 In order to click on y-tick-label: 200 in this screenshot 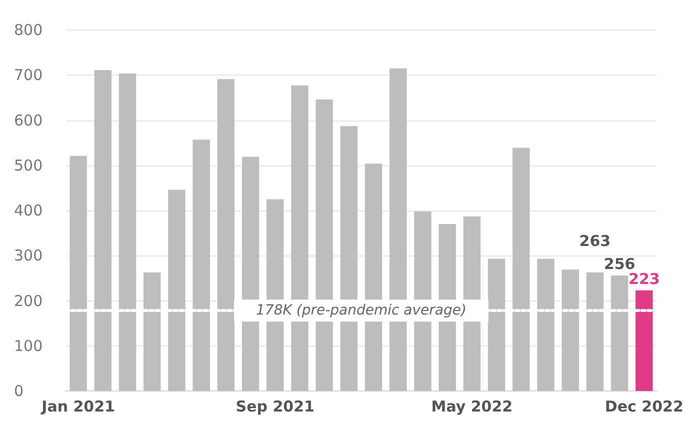, I will do `click(28, 301)`.